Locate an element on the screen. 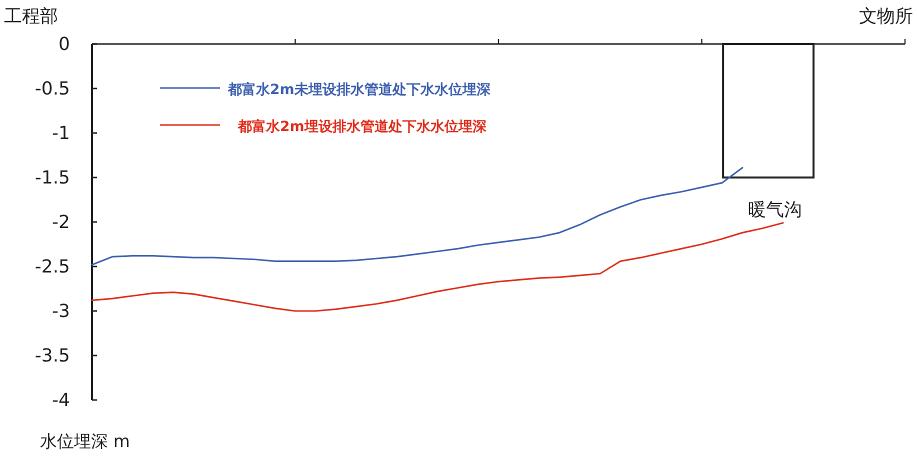  line-series is located at coordinates (437, 267).